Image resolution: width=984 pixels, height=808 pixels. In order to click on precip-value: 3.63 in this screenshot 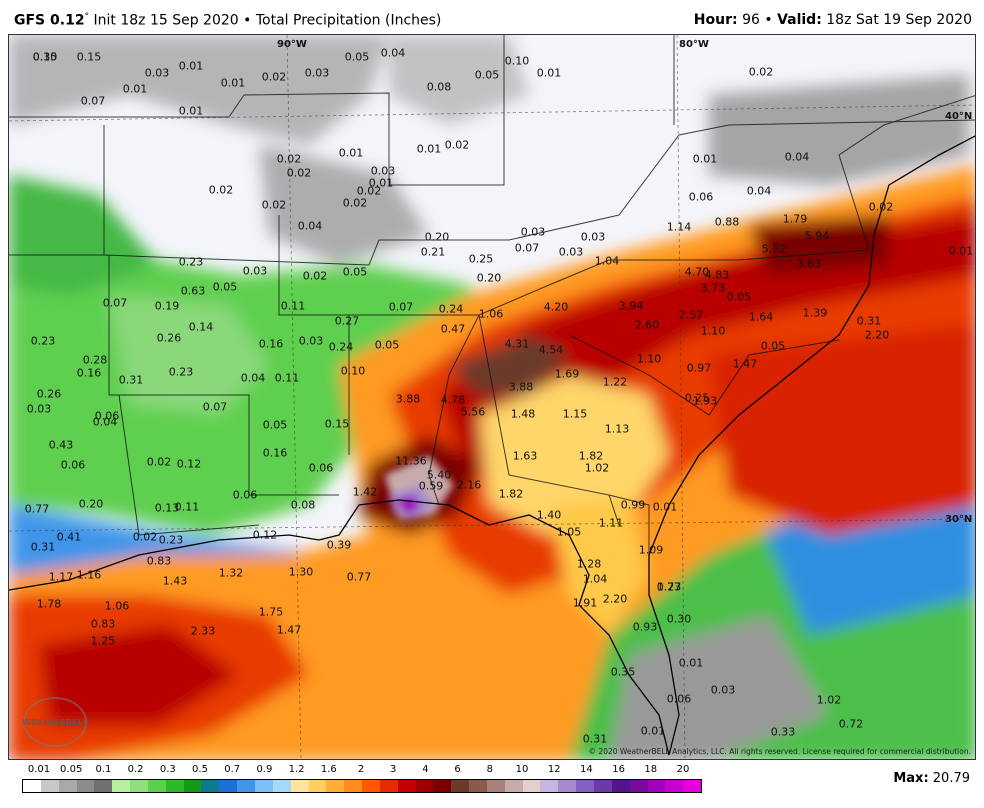, I will do `click(809, 264)`.